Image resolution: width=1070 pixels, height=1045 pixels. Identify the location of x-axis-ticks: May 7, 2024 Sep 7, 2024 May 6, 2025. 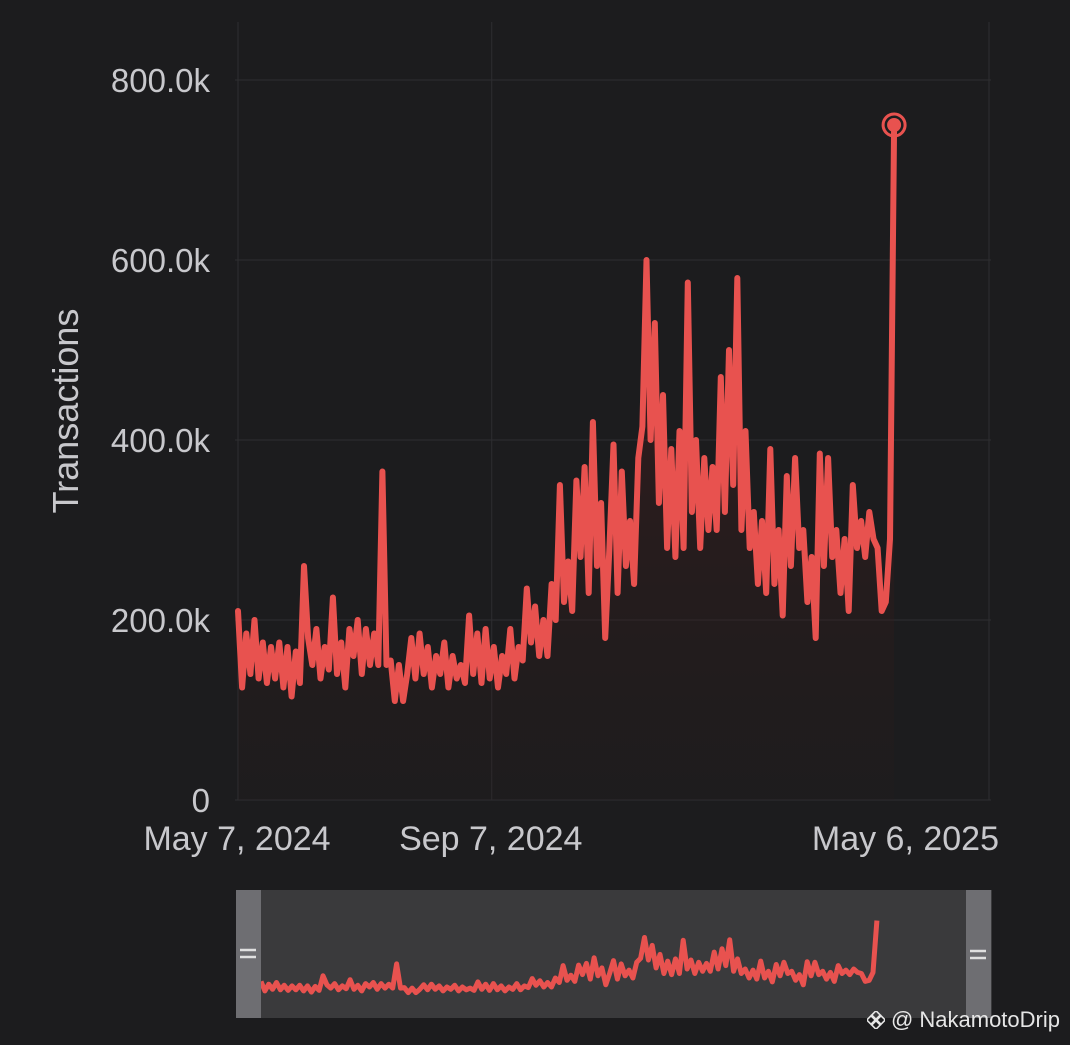
(571, 839).